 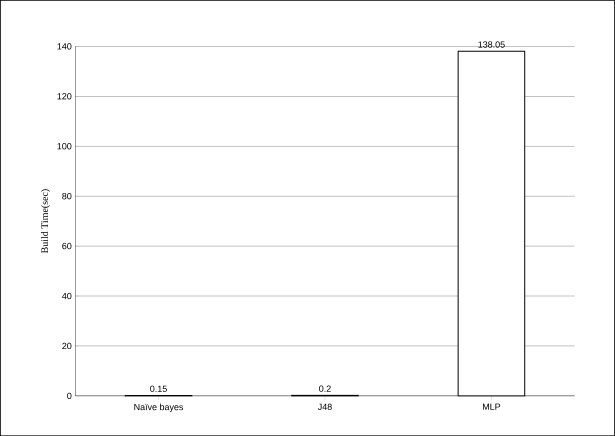 I want to click on y-tick-label: 20, so click(x=67, y=346).